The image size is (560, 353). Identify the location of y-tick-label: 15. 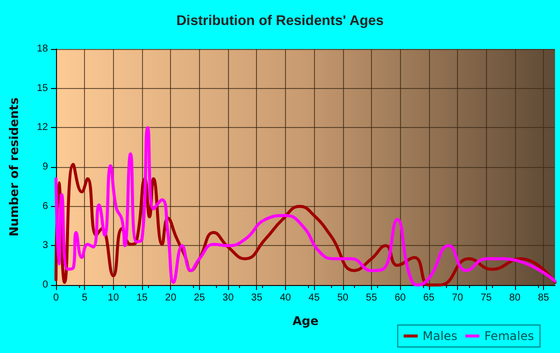
(42, 88).